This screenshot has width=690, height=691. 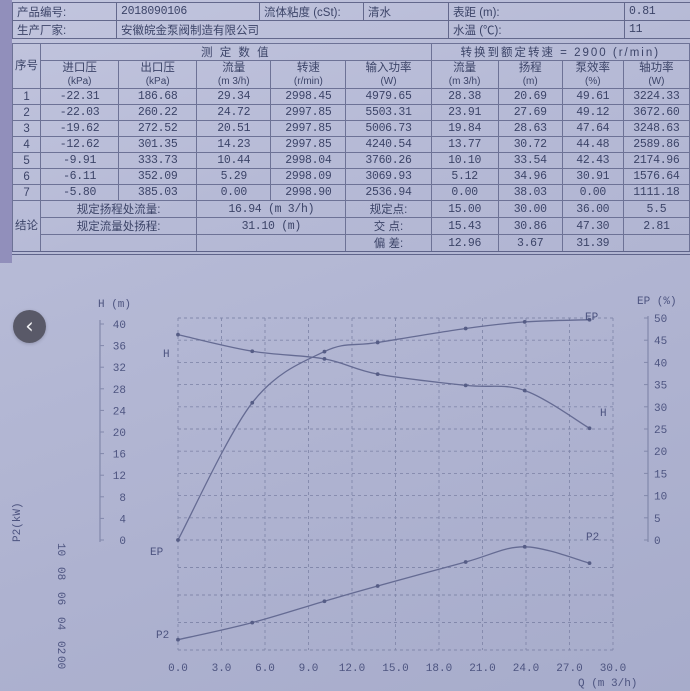 What do you see at coordinates (6, 131) in the screenshot?
I see `paper-edge-strip` at bounding box center [6, 131].